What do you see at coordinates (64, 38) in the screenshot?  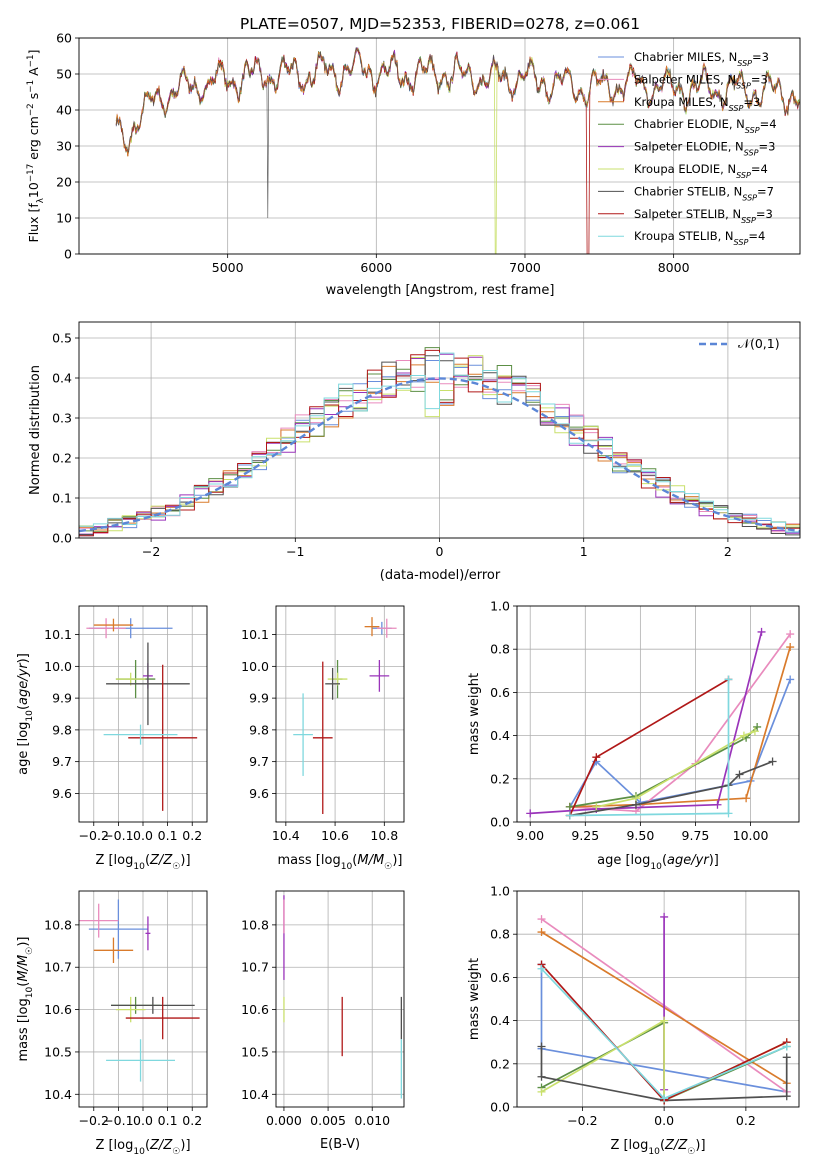 I see `y-tick-label: 60` at bounding box center [64, 38].